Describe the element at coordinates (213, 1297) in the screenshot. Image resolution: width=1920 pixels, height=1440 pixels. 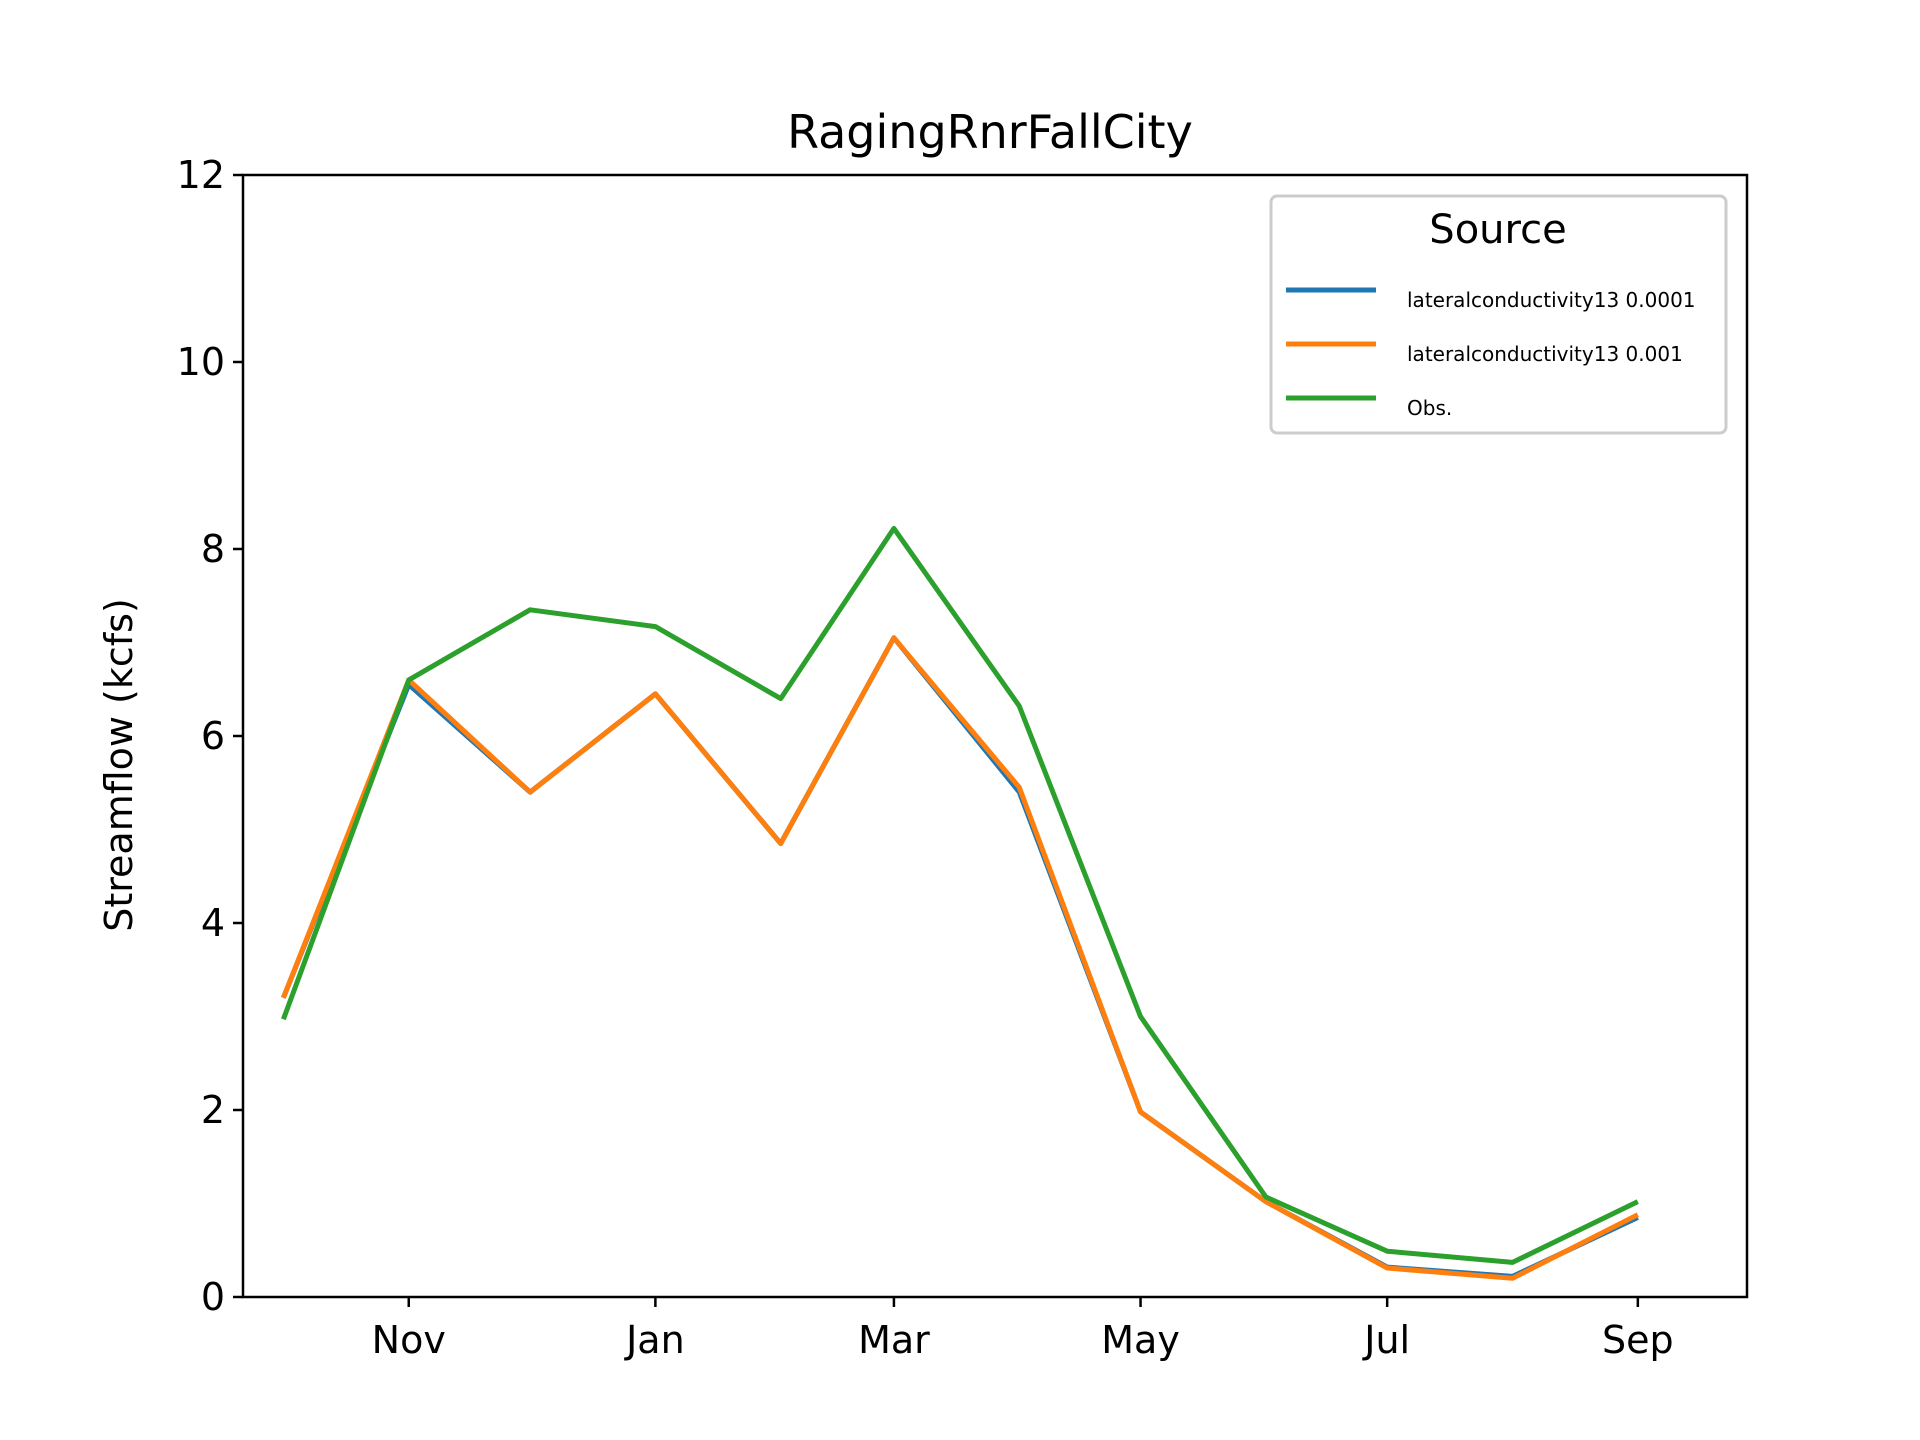
I see `y-tick-label: 0` at that location.